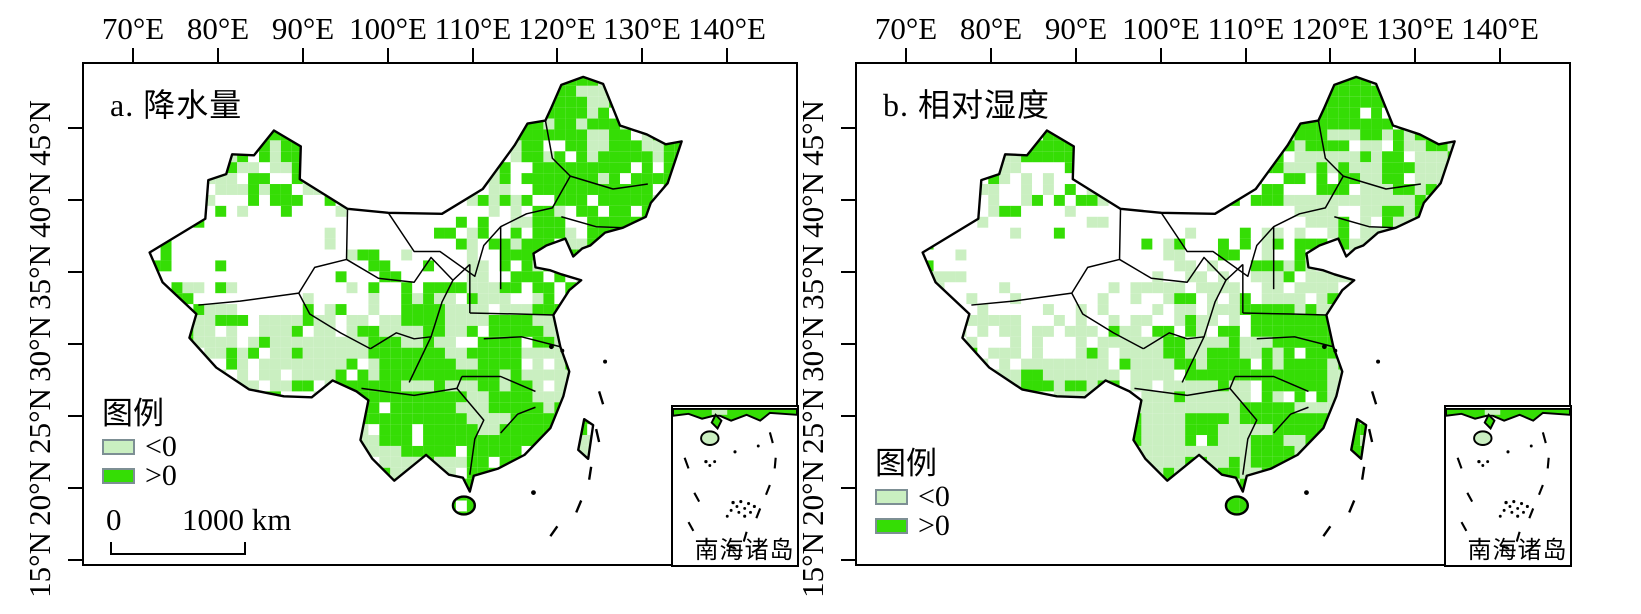 Image resolution: width=1641 pixels, height=614 pixels. What do you see at coordinates (114, 519) in the screenshot?
I see `scale-bar-zero: 0` at bounding box center [114, 519].